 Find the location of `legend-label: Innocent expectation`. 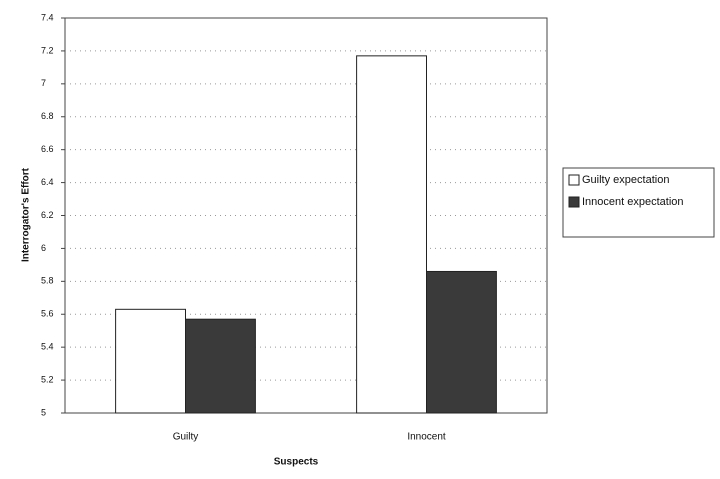

legend-label: Innocent expectation is located at coordinates (633, 202).